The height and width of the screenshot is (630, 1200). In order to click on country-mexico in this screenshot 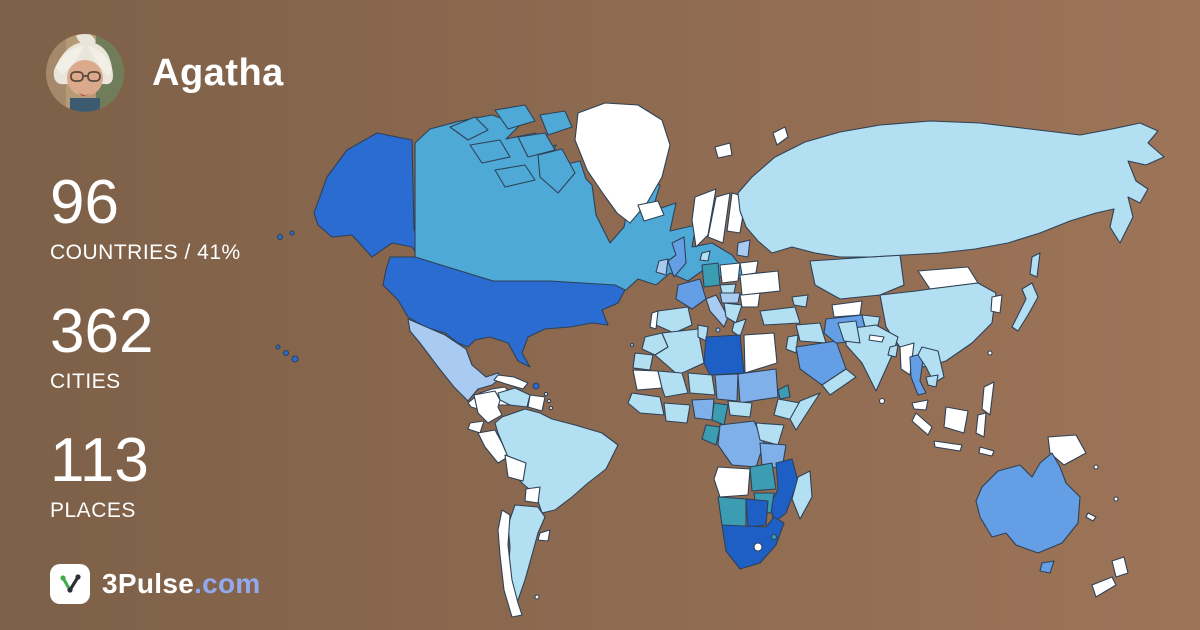, I will do `click(455, 360)`.